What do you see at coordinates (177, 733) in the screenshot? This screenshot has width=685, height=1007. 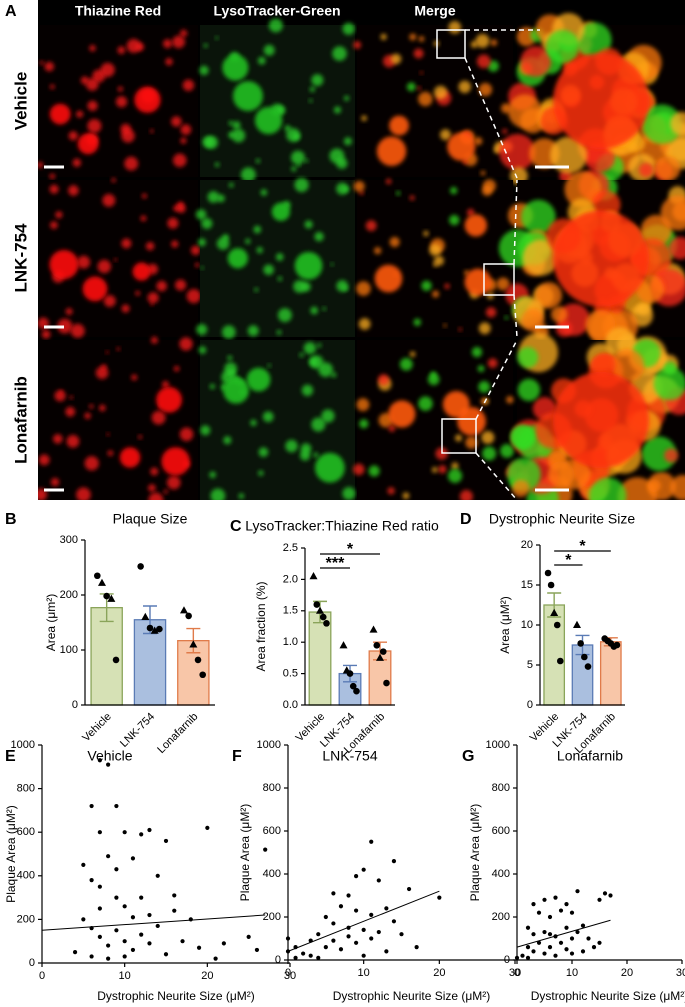 I see `x-tick-label: Lonafarnib` at bounding box center [177, 733].